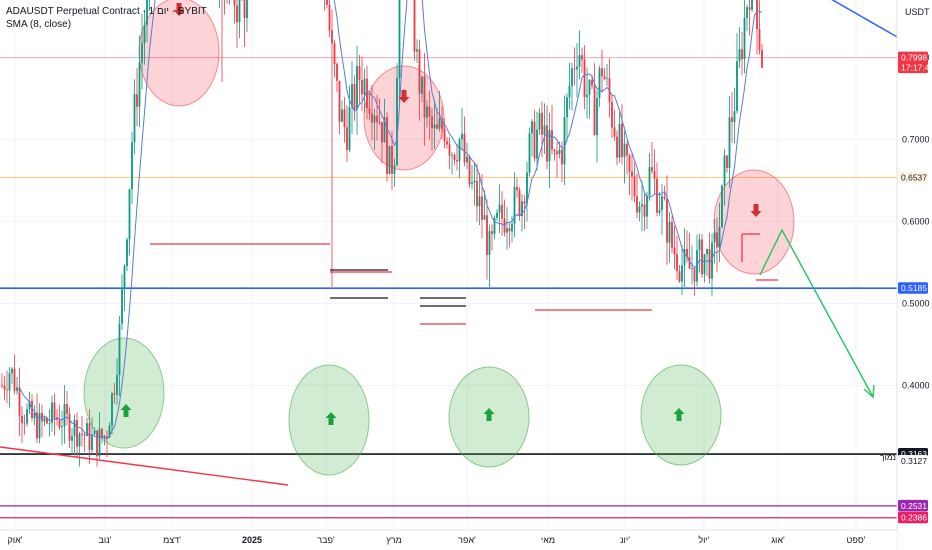 This screenshot has height=550, width=932. Describe the element at coordinates (913, 288) in the screenshot. I see `price-tag: 0.5185` at that location.